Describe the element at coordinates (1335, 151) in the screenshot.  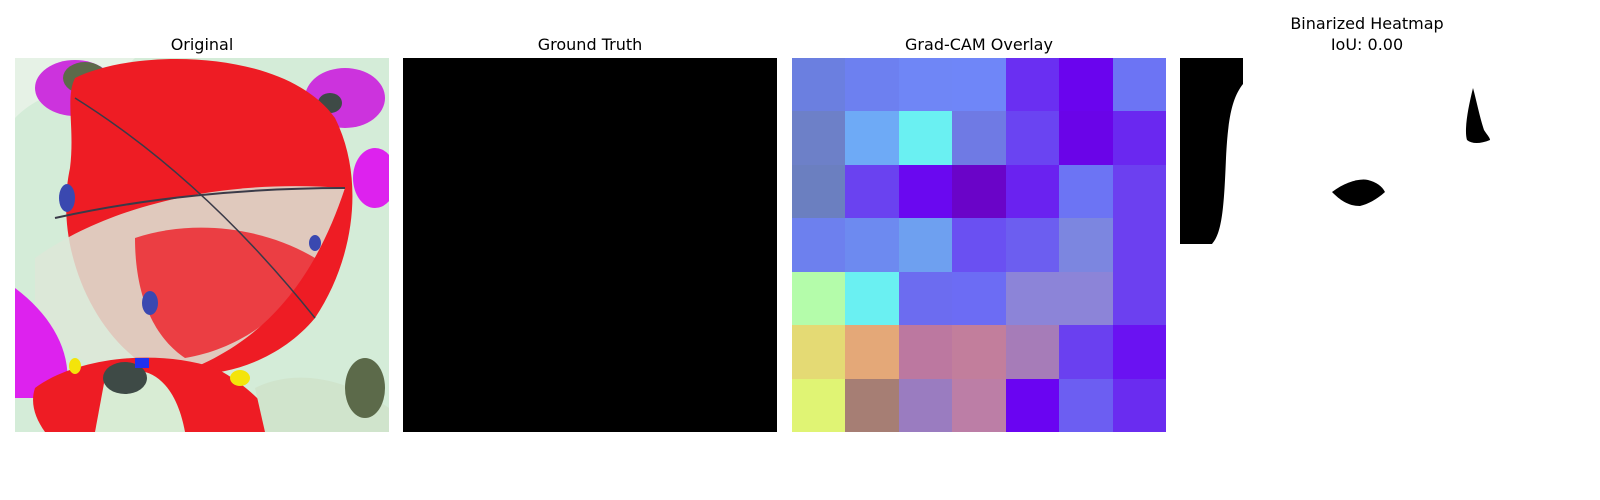
I see `binary-mask-shapes` at that location.